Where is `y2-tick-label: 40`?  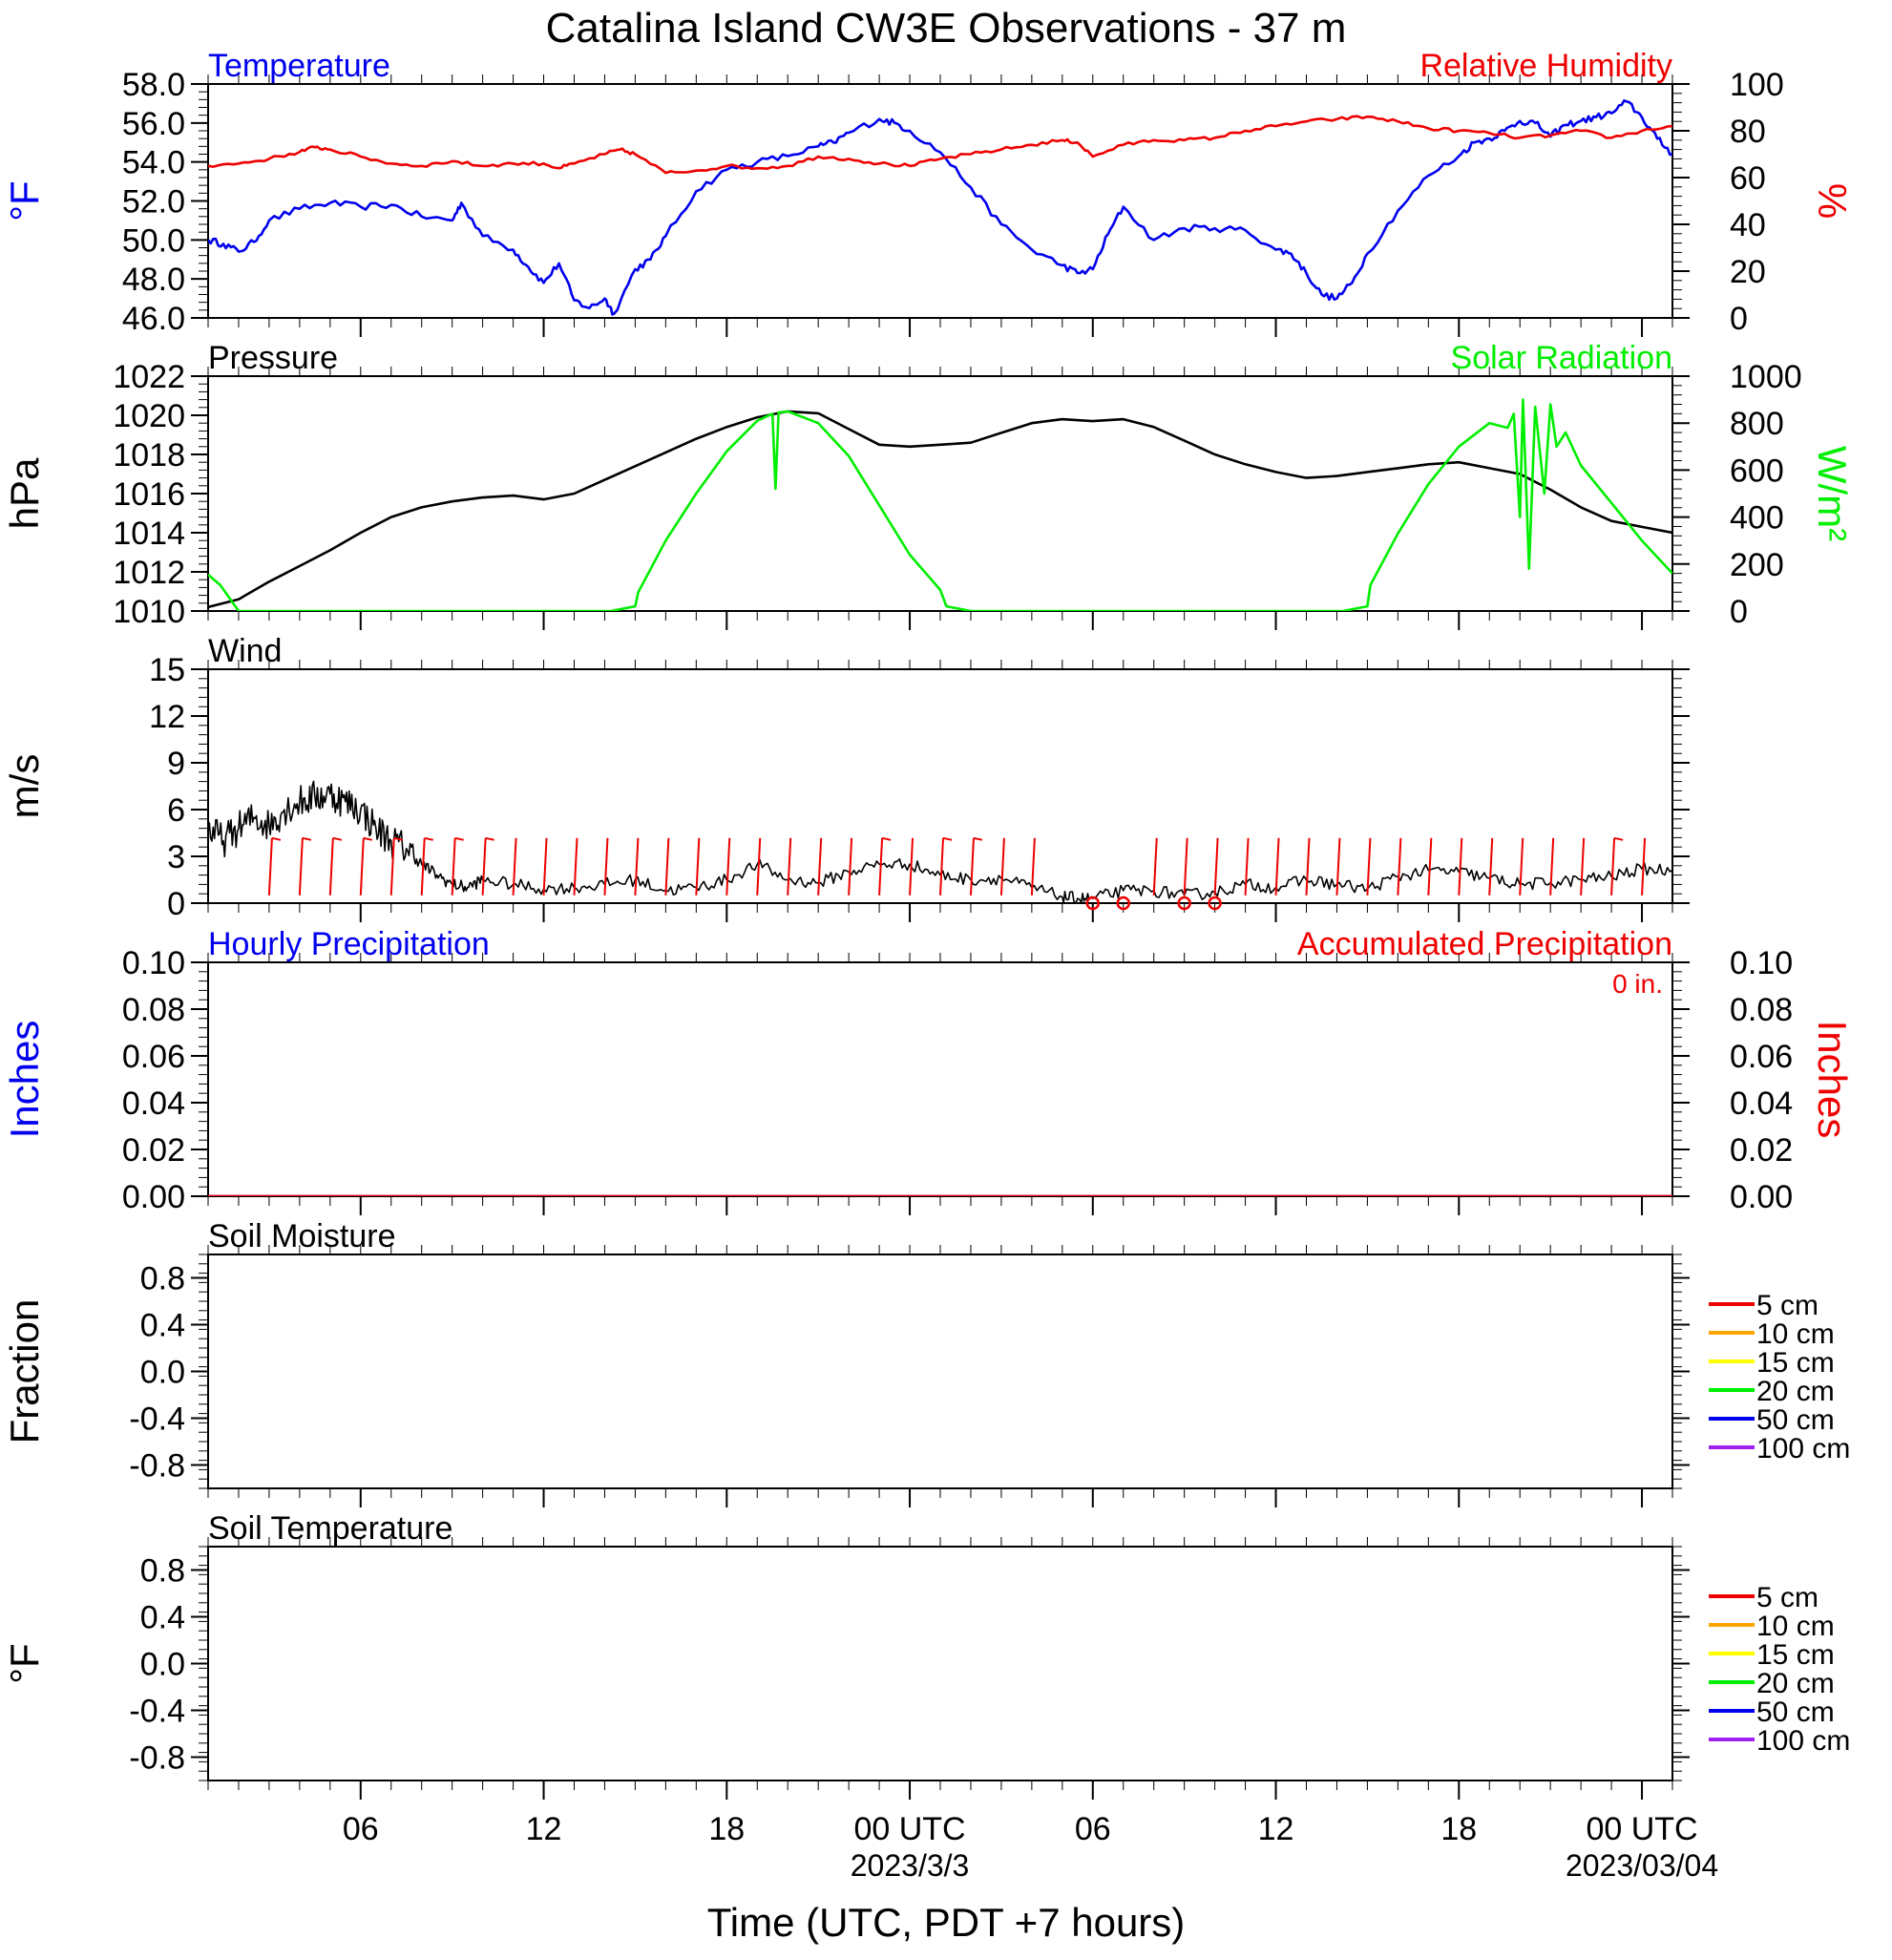 y2-tick-label: 40 is located at coordinates (1748, 225).